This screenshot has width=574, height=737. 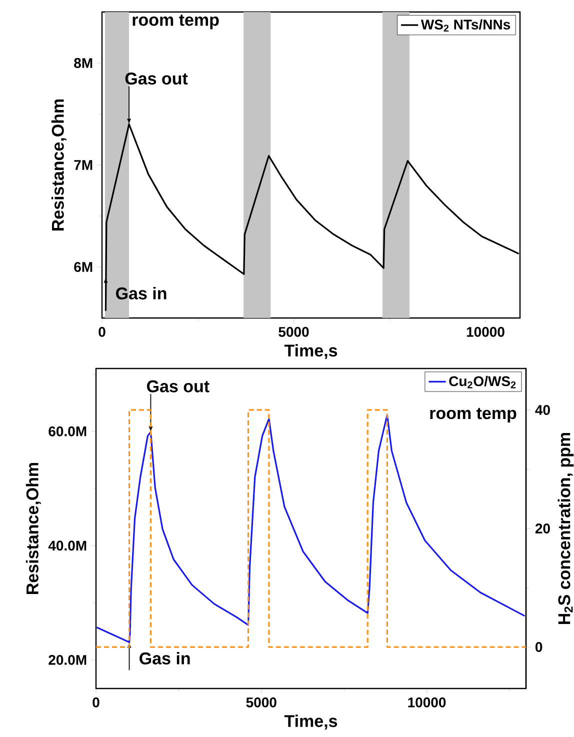 I want to click on y2-tick-label: 40, so click(x=542, y=410).